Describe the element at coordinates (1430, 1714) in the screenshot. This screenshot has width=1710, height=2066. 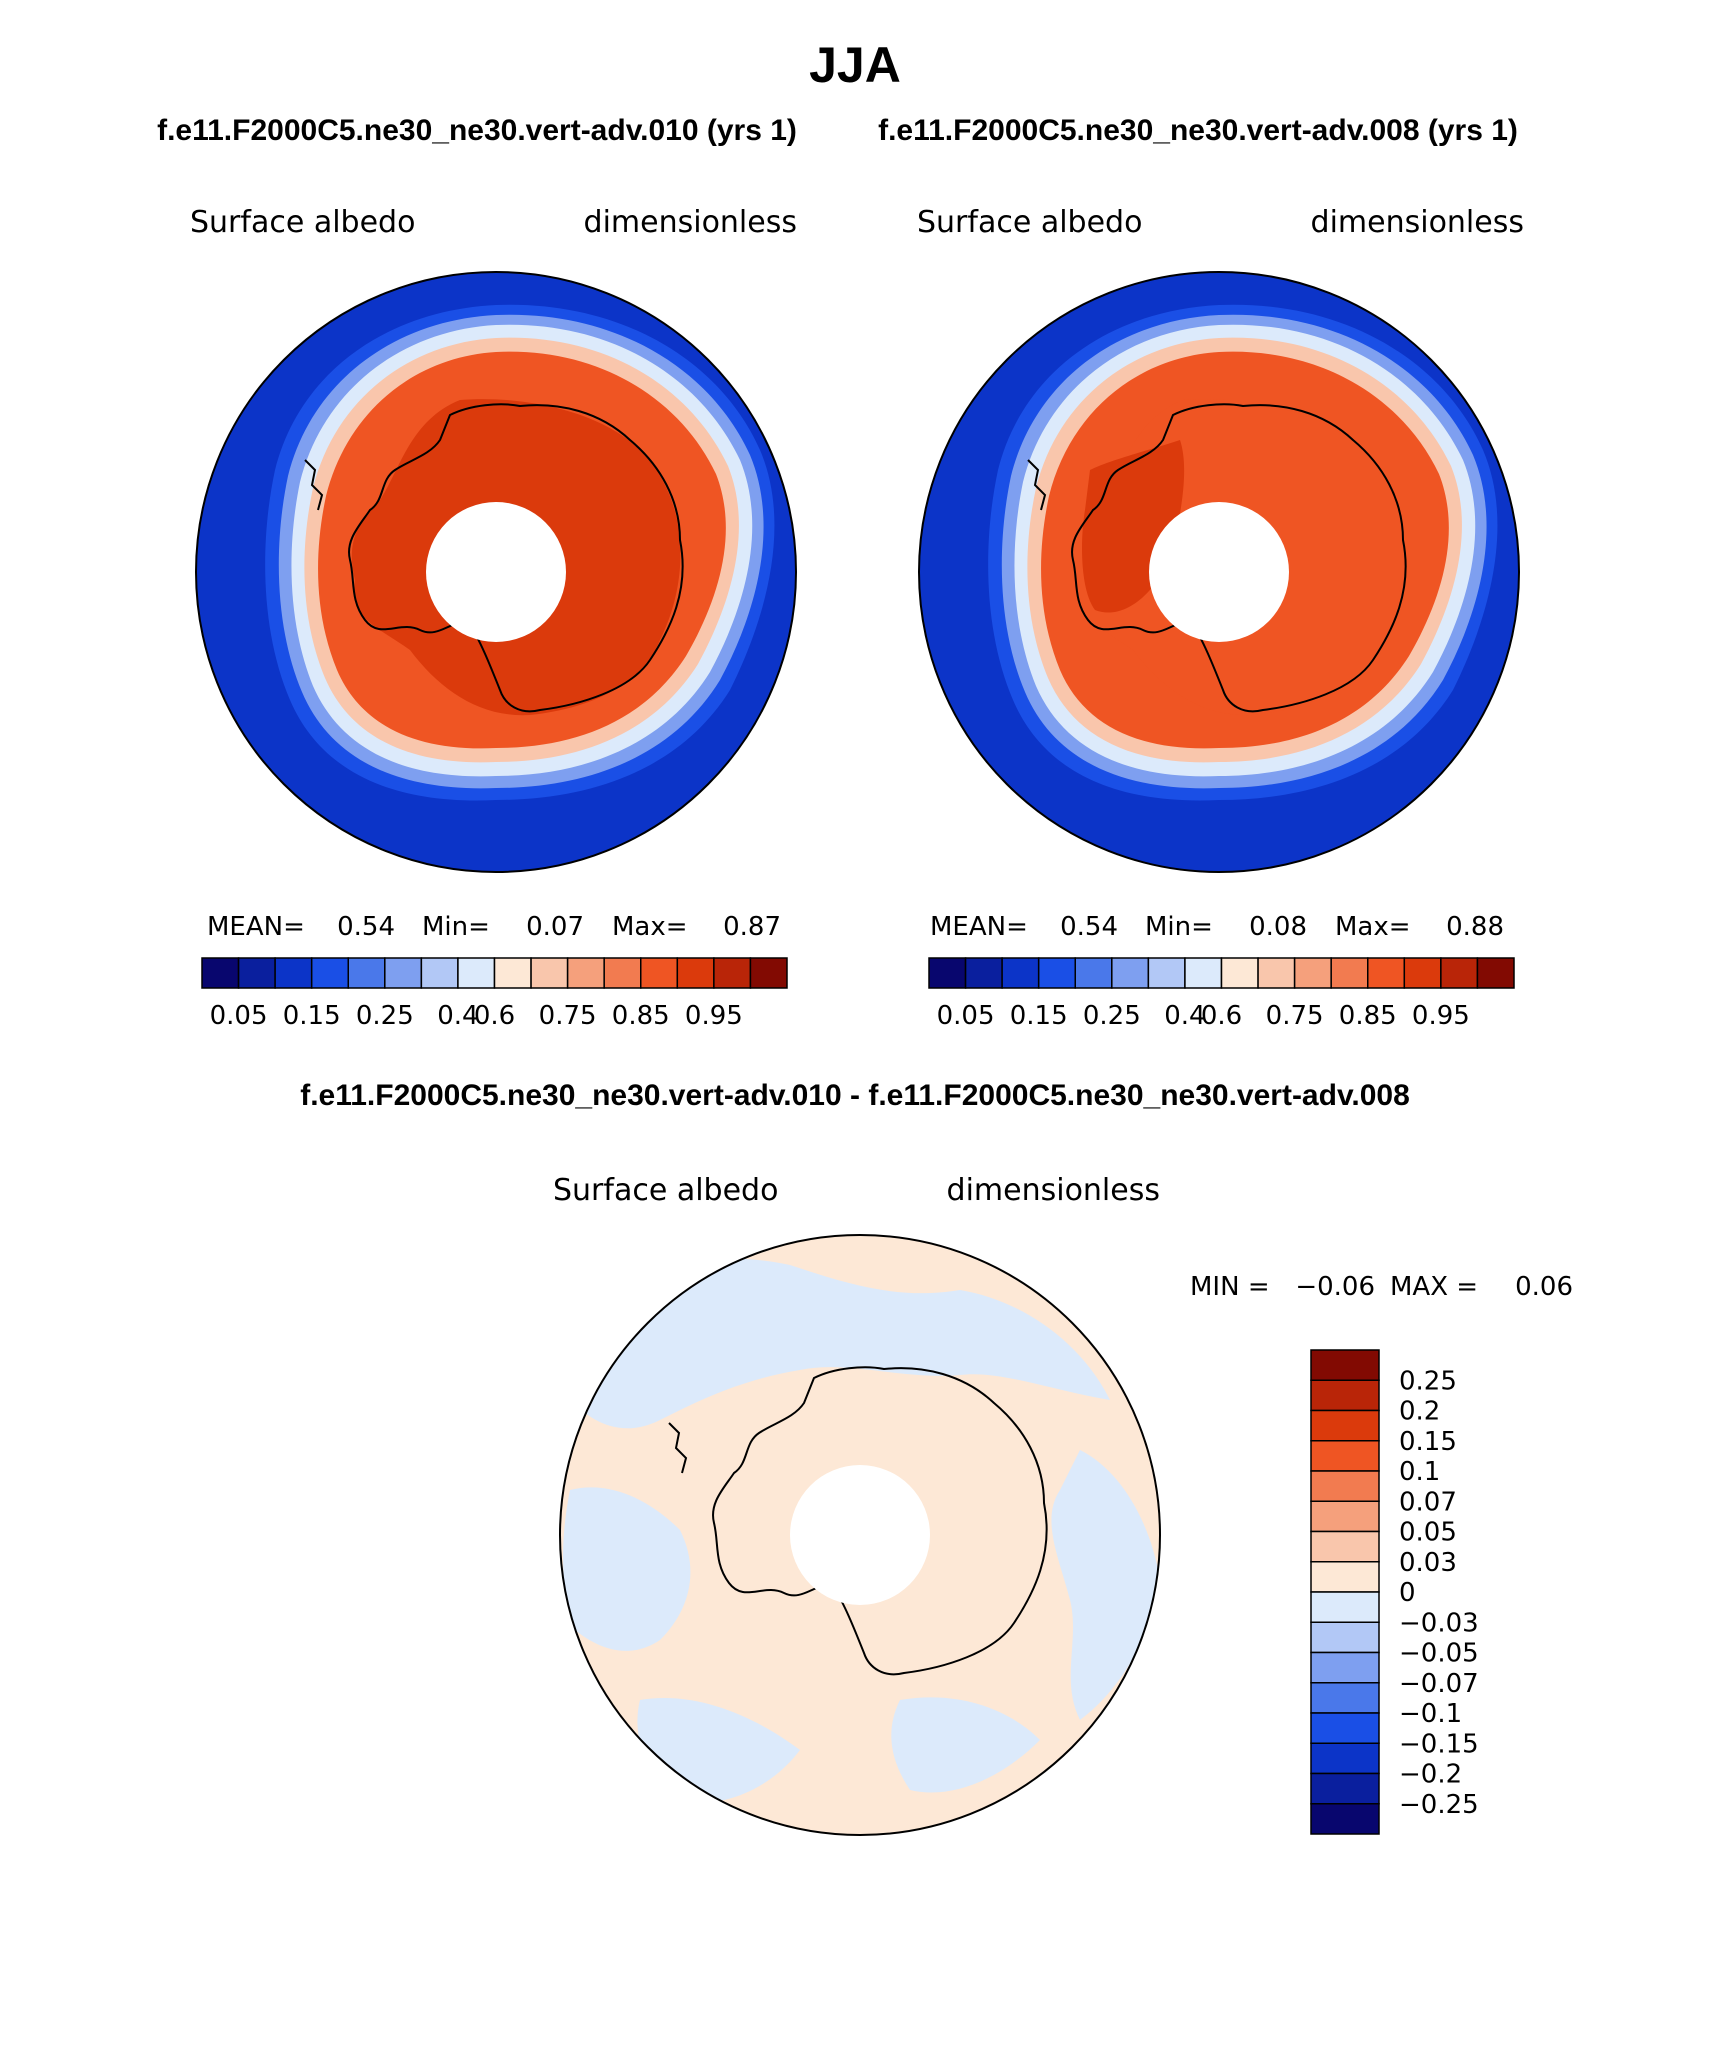
I see `diff-colorbar-tick-label: −0.1` at that location.